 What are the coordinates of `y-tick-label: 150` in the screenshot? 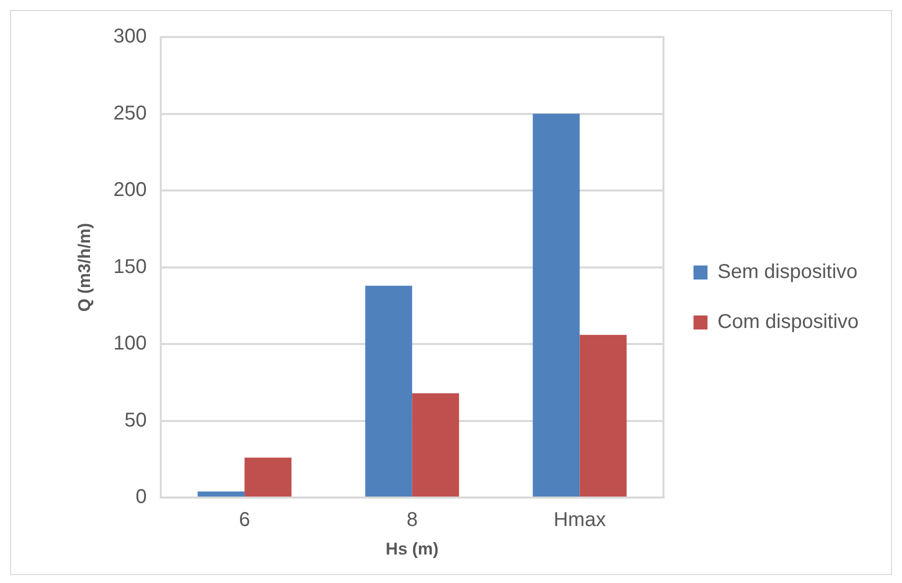 It's located at (130, 267).